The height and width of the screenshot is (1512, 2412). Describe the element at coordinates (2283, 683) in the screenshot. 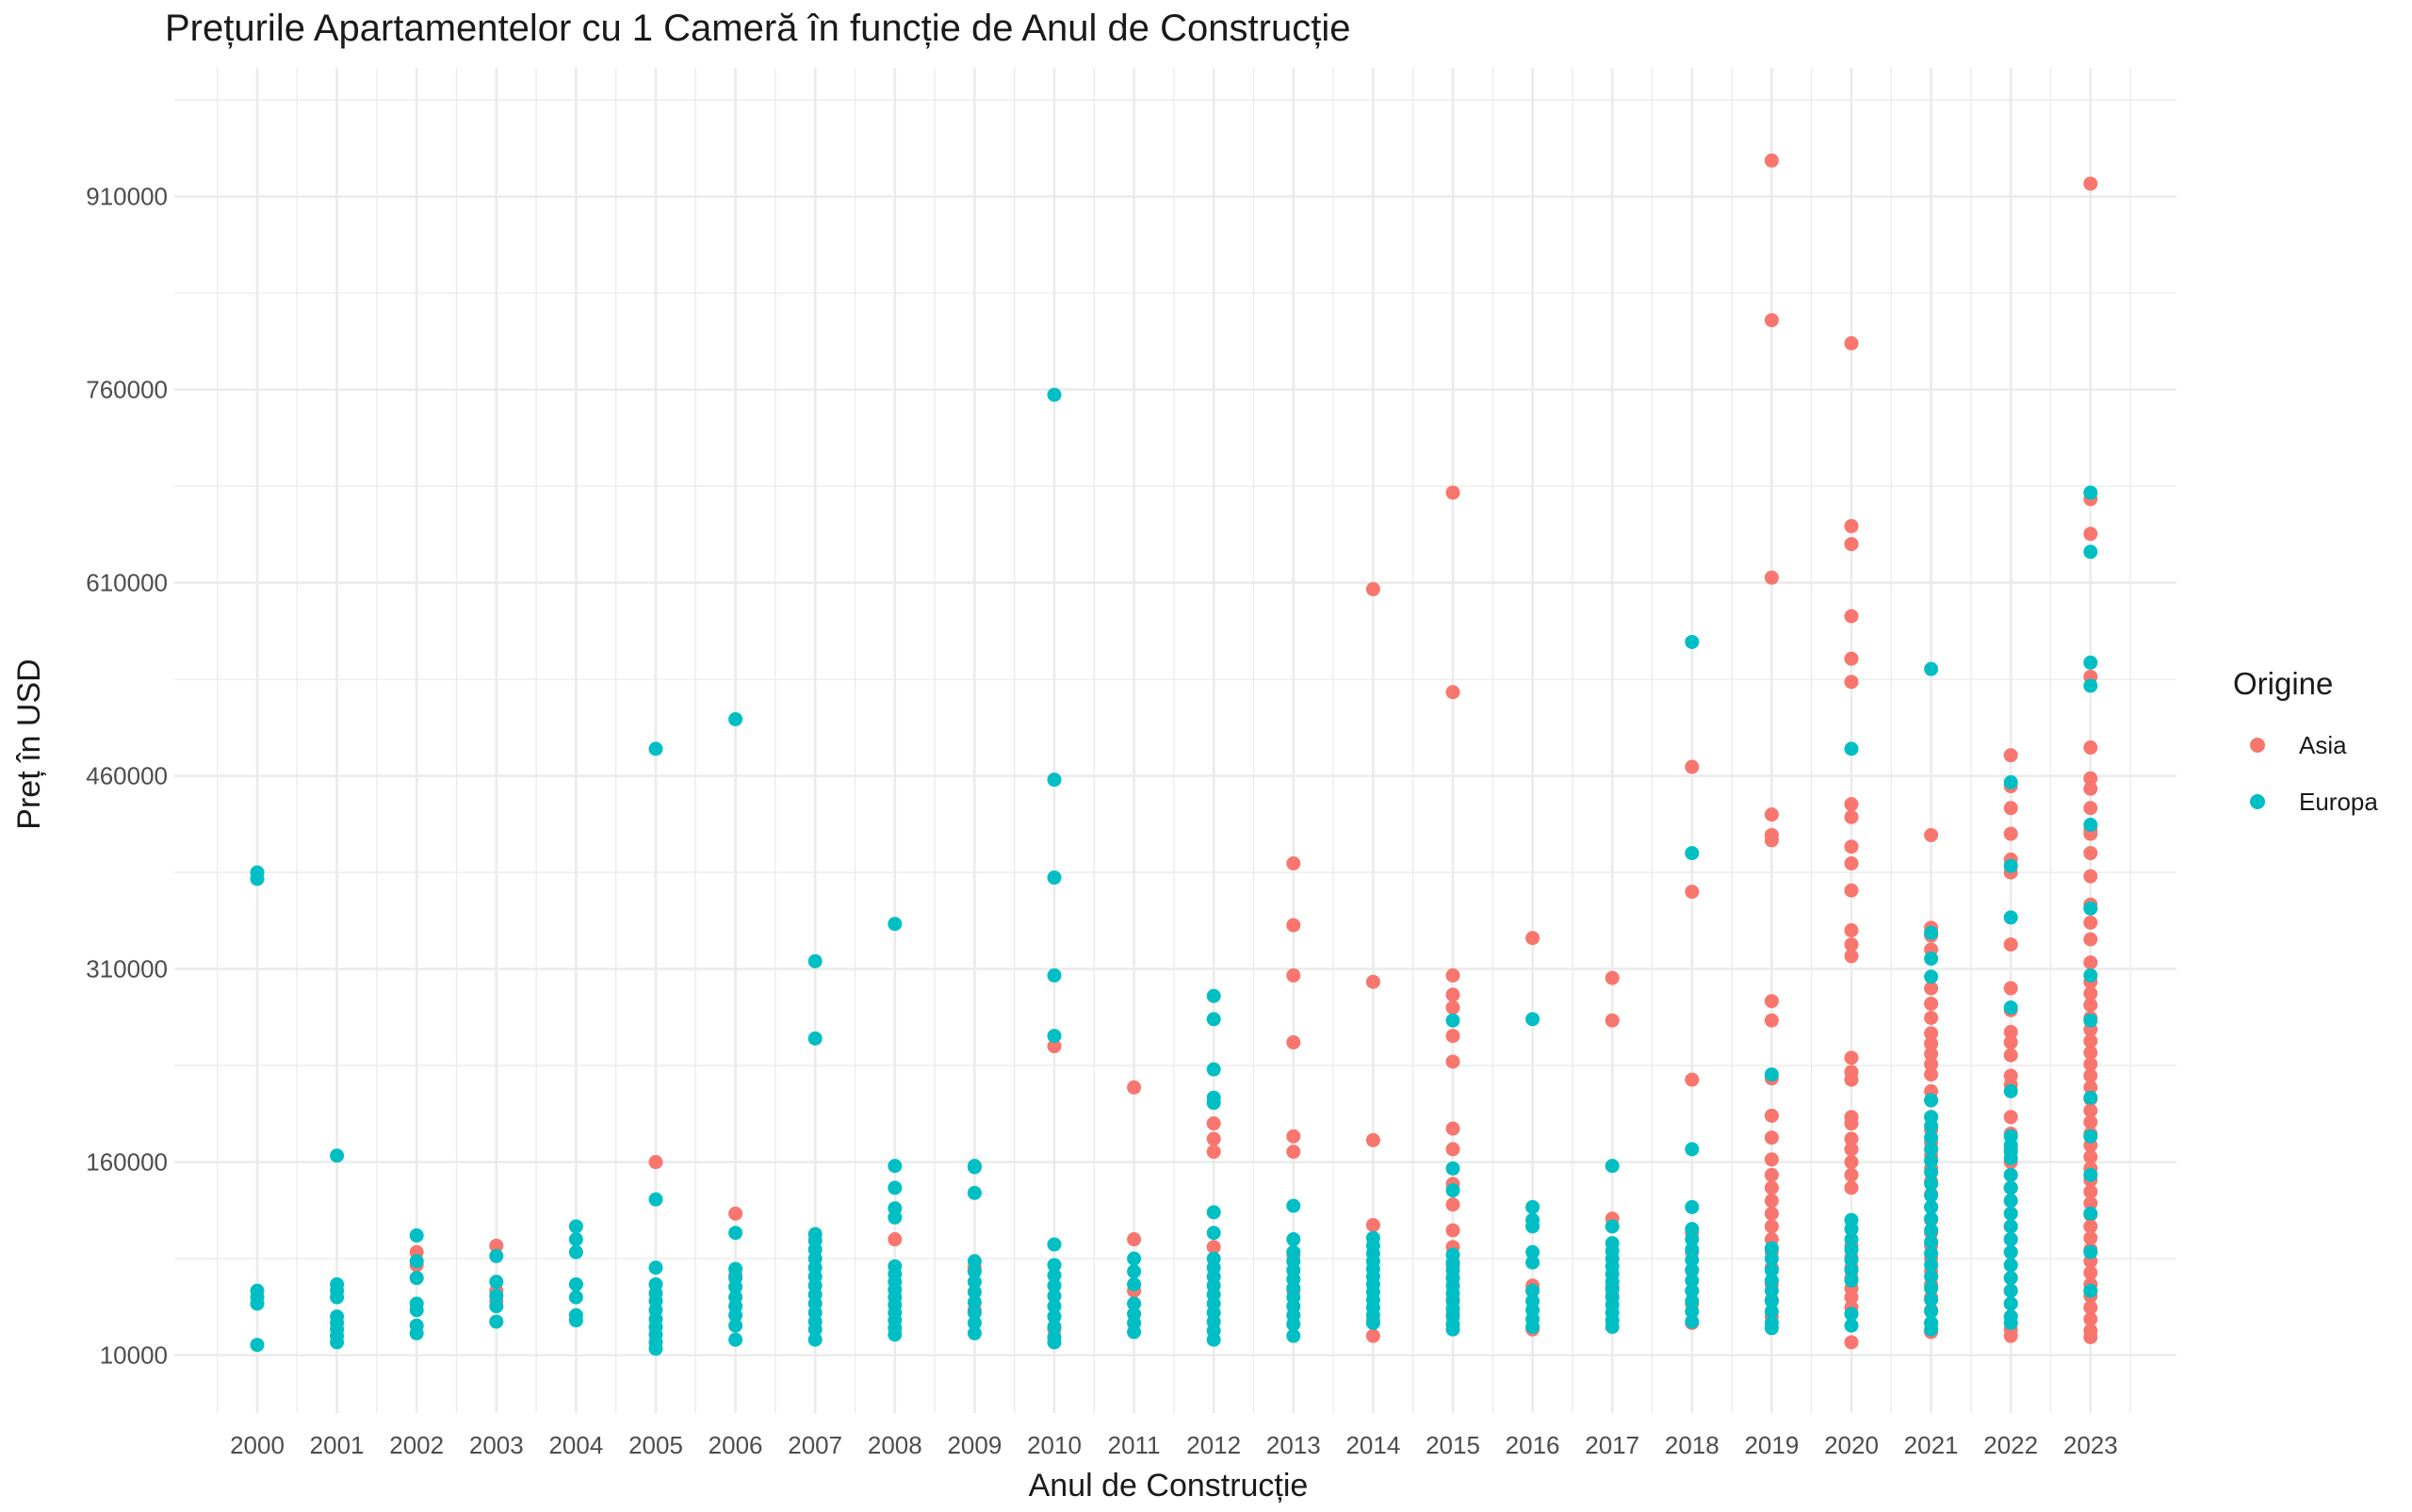

I see `legend-title: Origine` at that location.